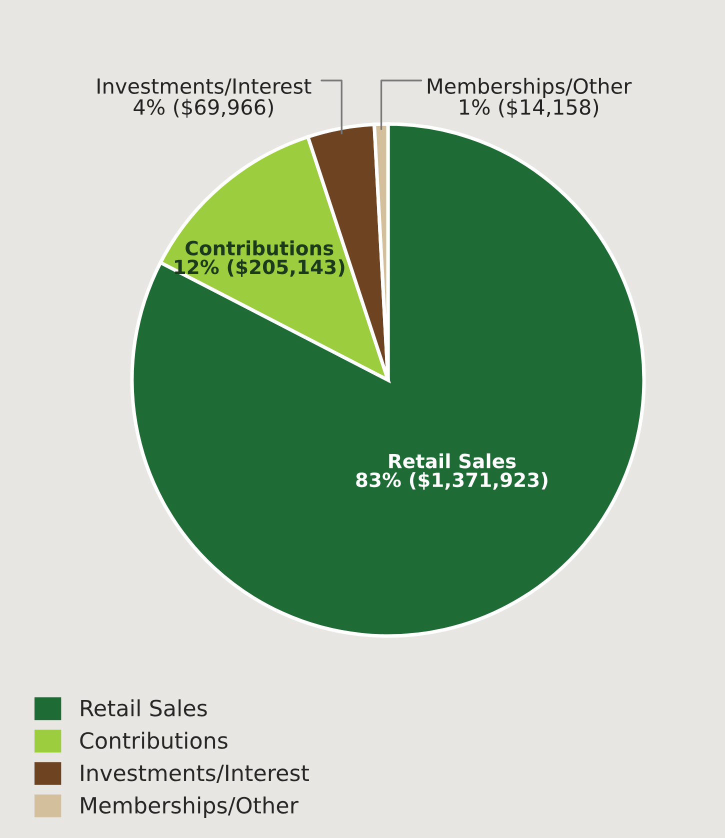  I want to click on legend-label: Memberships/Other, so click(189, 807).